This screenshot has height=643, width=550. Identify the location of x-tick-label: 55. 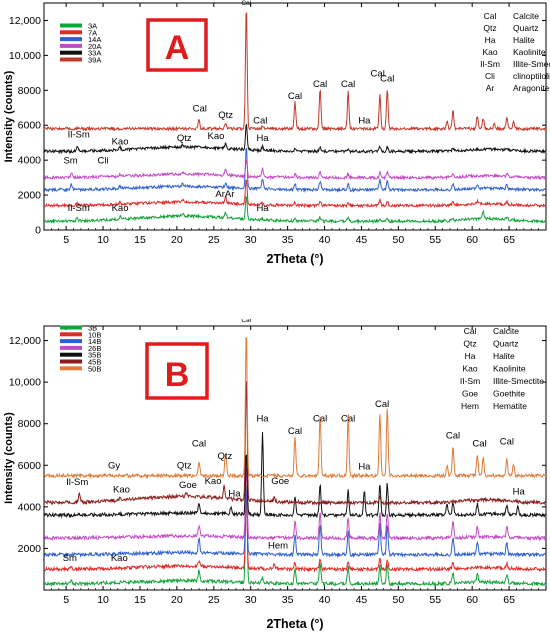
(435, 600).